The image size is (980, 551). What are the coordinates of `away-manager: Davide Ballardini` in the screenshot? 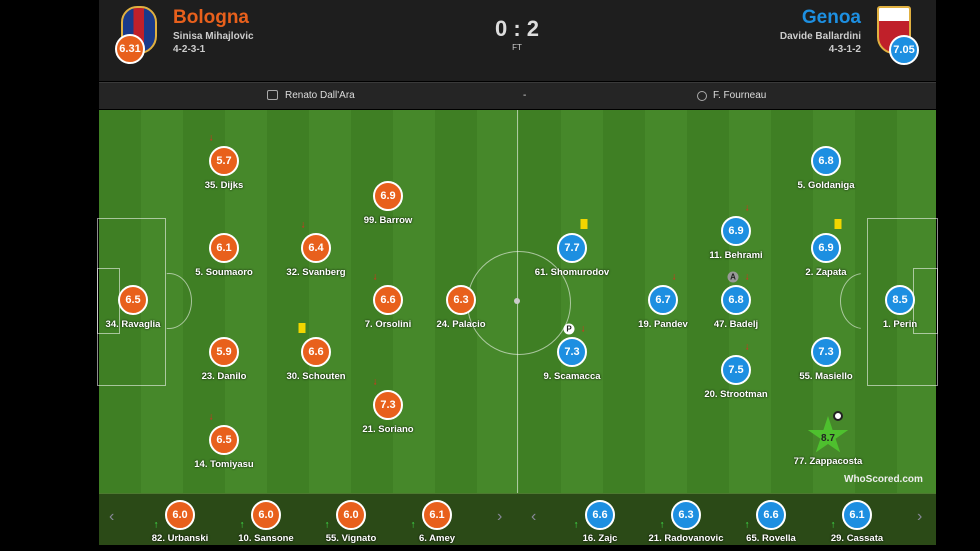 It's located at (820, 36).